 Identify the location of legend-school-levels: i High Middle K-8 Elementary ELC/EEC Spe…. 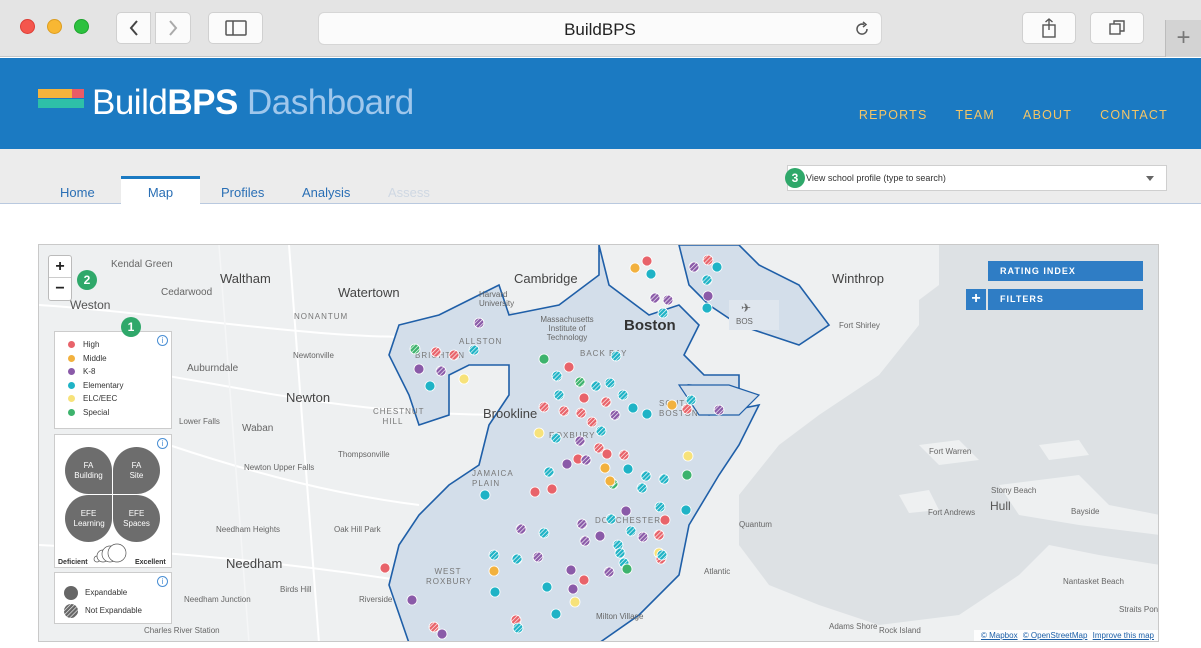
(113, 380).